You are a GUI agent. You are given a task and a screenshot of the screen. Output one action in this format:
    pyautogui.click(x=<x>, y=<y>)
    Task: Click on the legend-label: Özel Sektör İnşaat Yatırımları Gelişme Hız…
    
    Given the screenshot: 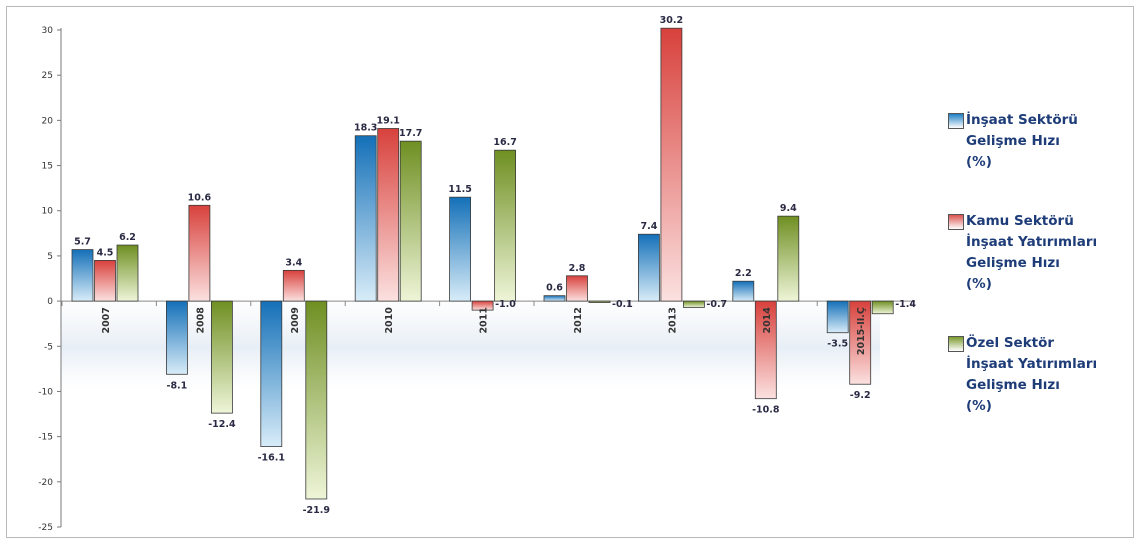 What is the action you would take?
    pyautogui.click(x=1052, y=375)
    